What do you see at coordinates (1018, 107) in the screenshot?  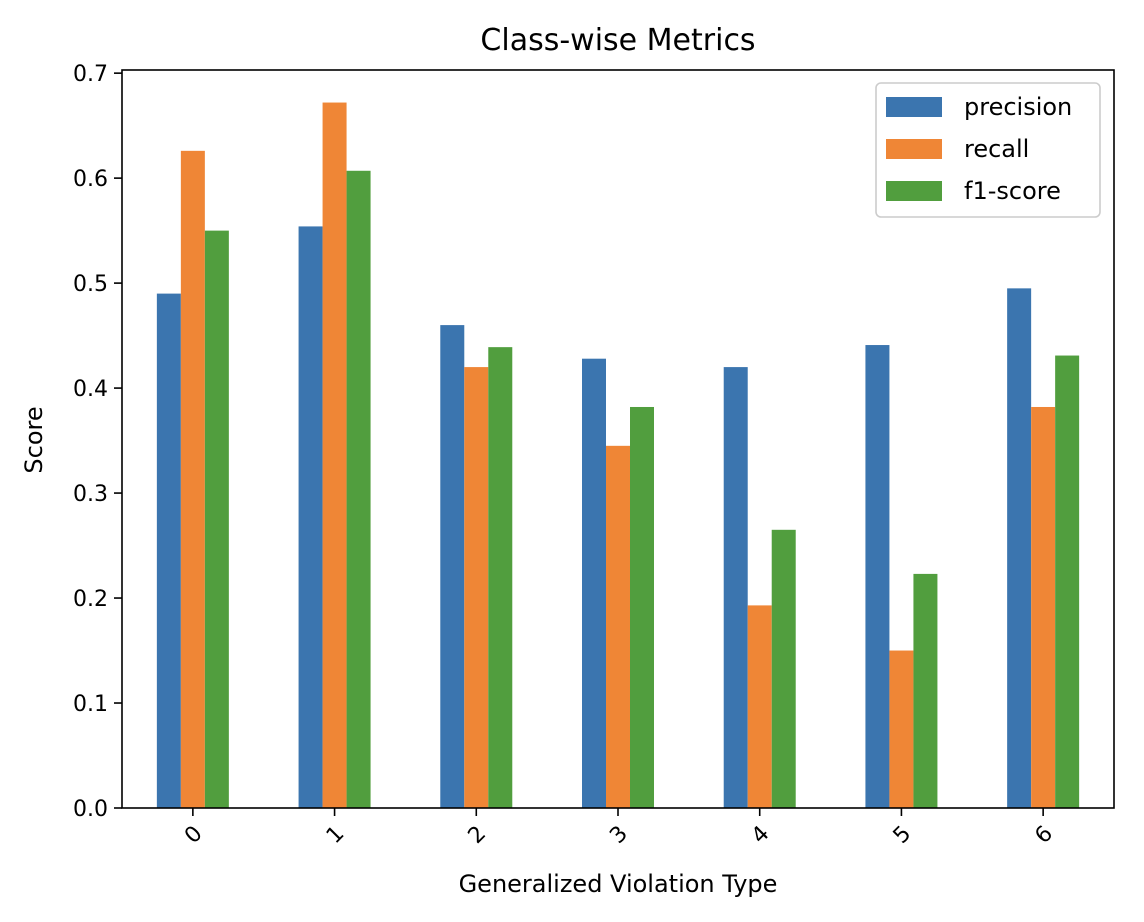 I see `legend-label-precision: precision` at bounding box center [1018, 107].